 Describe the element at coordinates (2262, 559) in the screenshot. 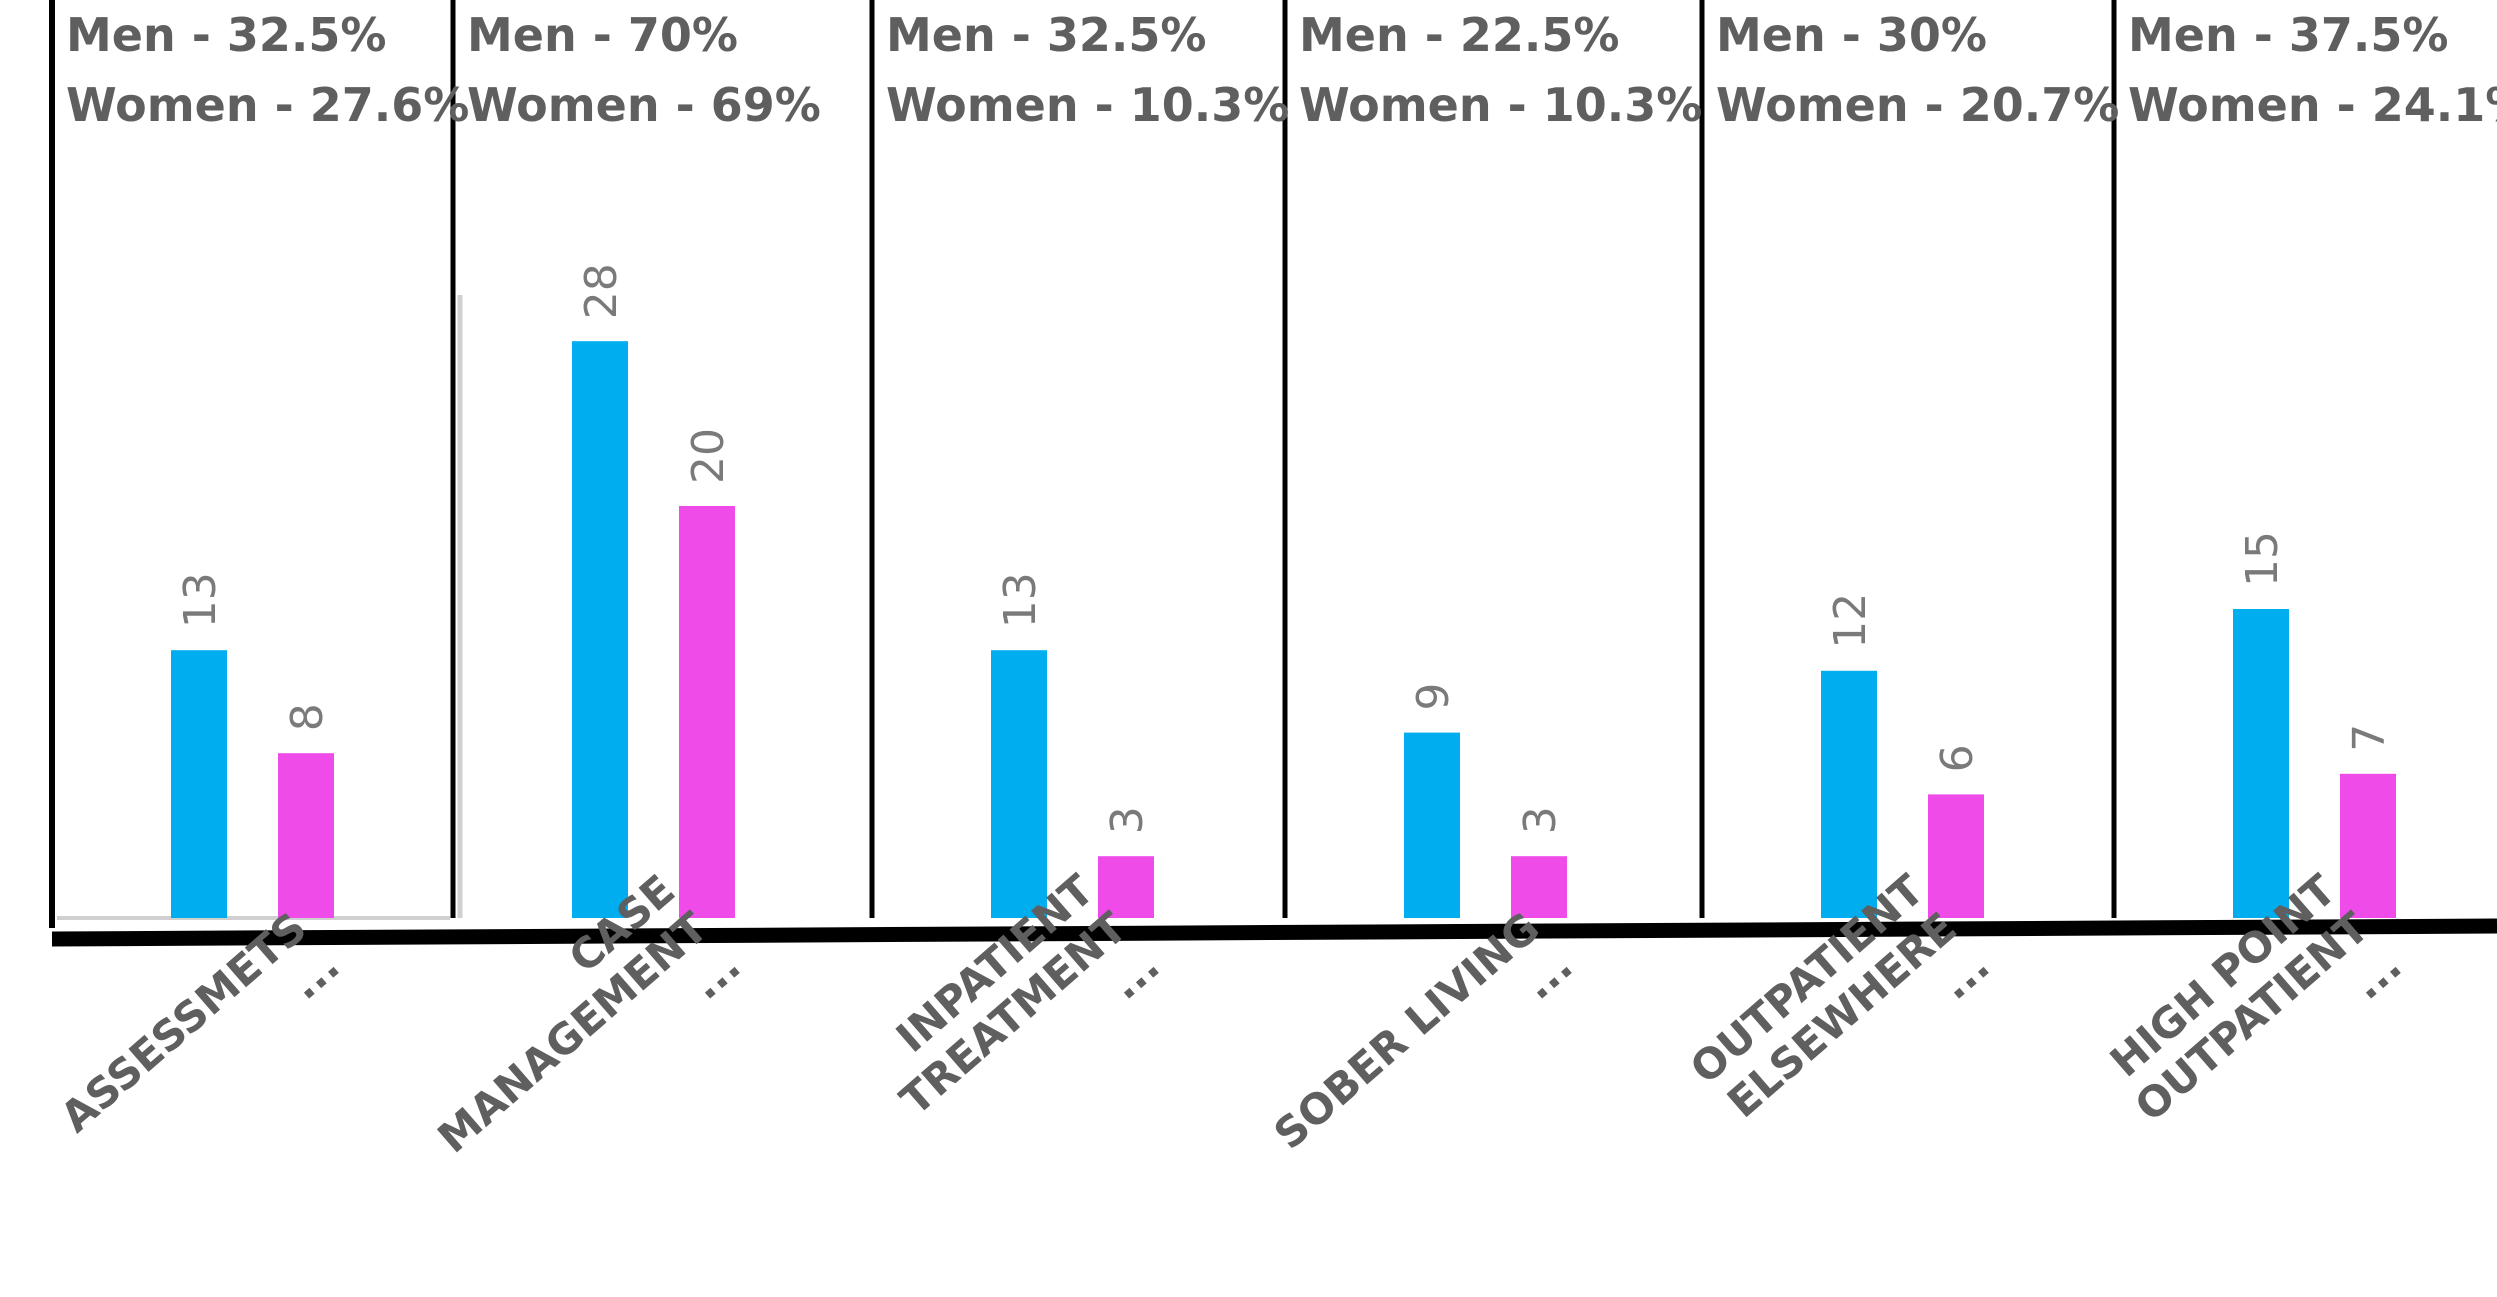

I see `data-label-men-6: 15` at that location.